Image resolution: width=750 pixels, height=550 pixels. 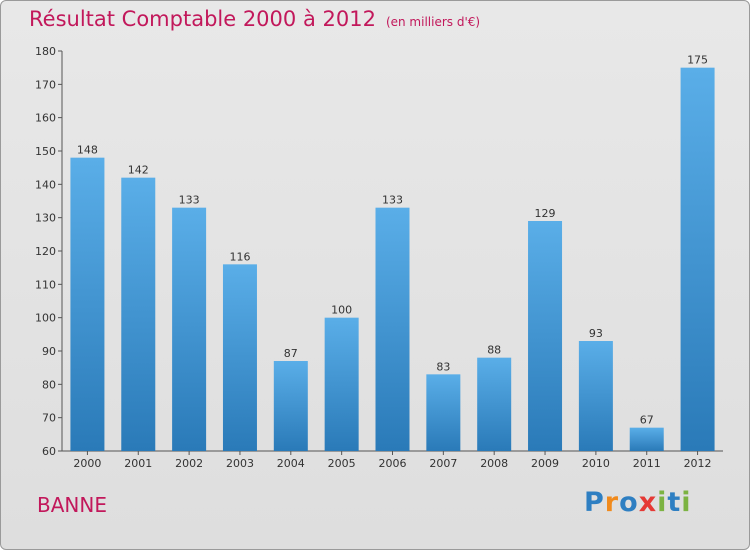 I want to click on logo-letter: o, so click(x=629, y=502).